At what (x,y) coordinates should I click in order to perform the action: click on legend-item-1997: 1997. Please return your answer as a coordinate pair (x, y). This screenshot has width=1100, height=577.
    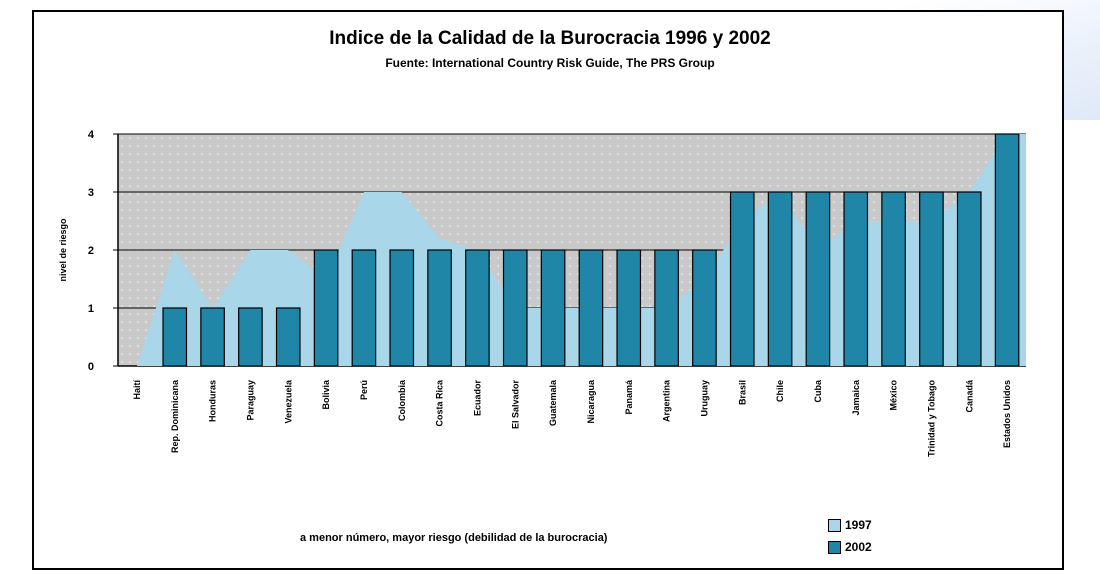
    Looking at the image, I should click on (850, 525).